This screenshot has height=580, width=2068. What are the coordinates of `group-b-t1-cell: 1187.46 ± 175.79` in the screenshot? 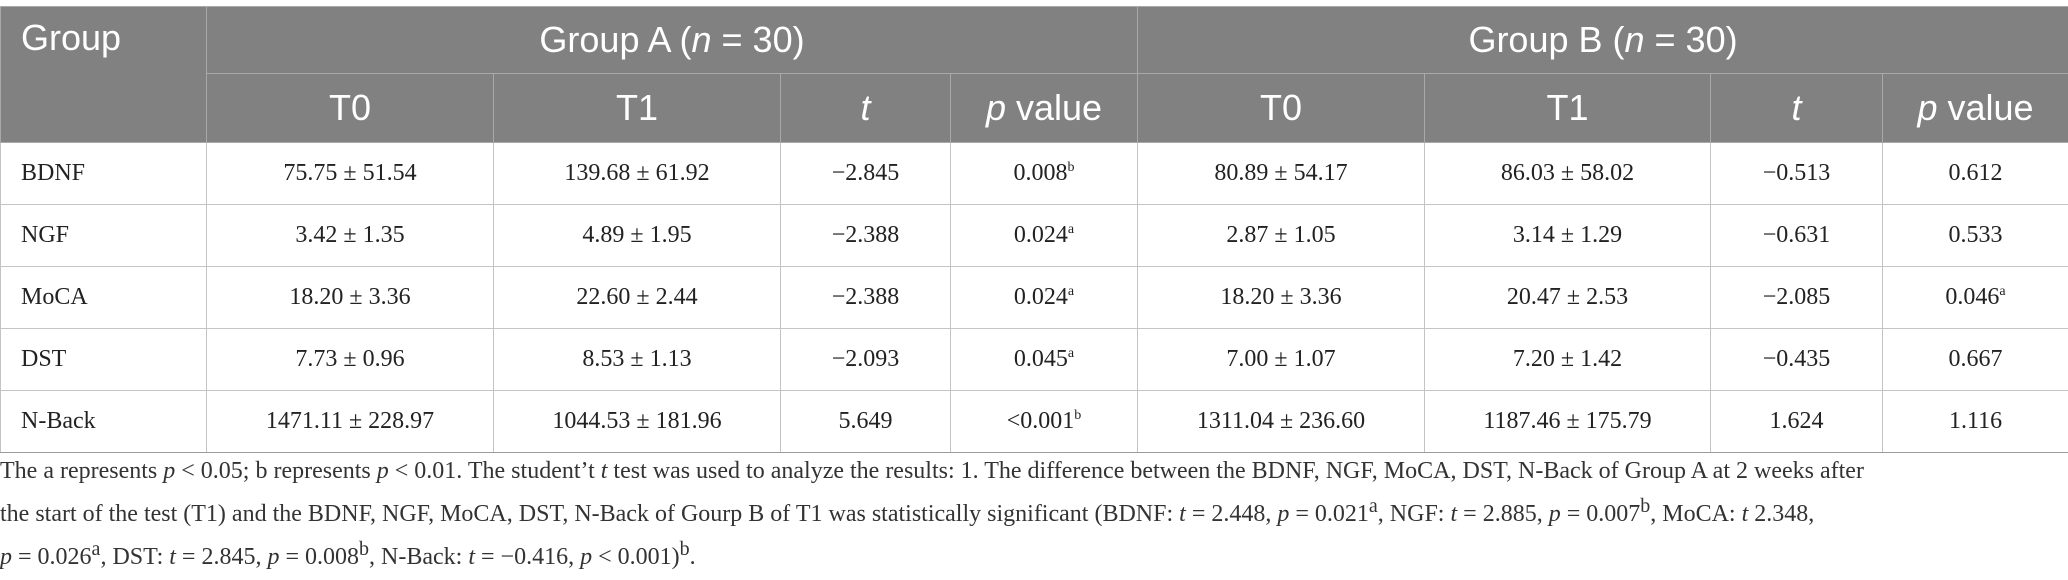 It's located at (1567, 421).